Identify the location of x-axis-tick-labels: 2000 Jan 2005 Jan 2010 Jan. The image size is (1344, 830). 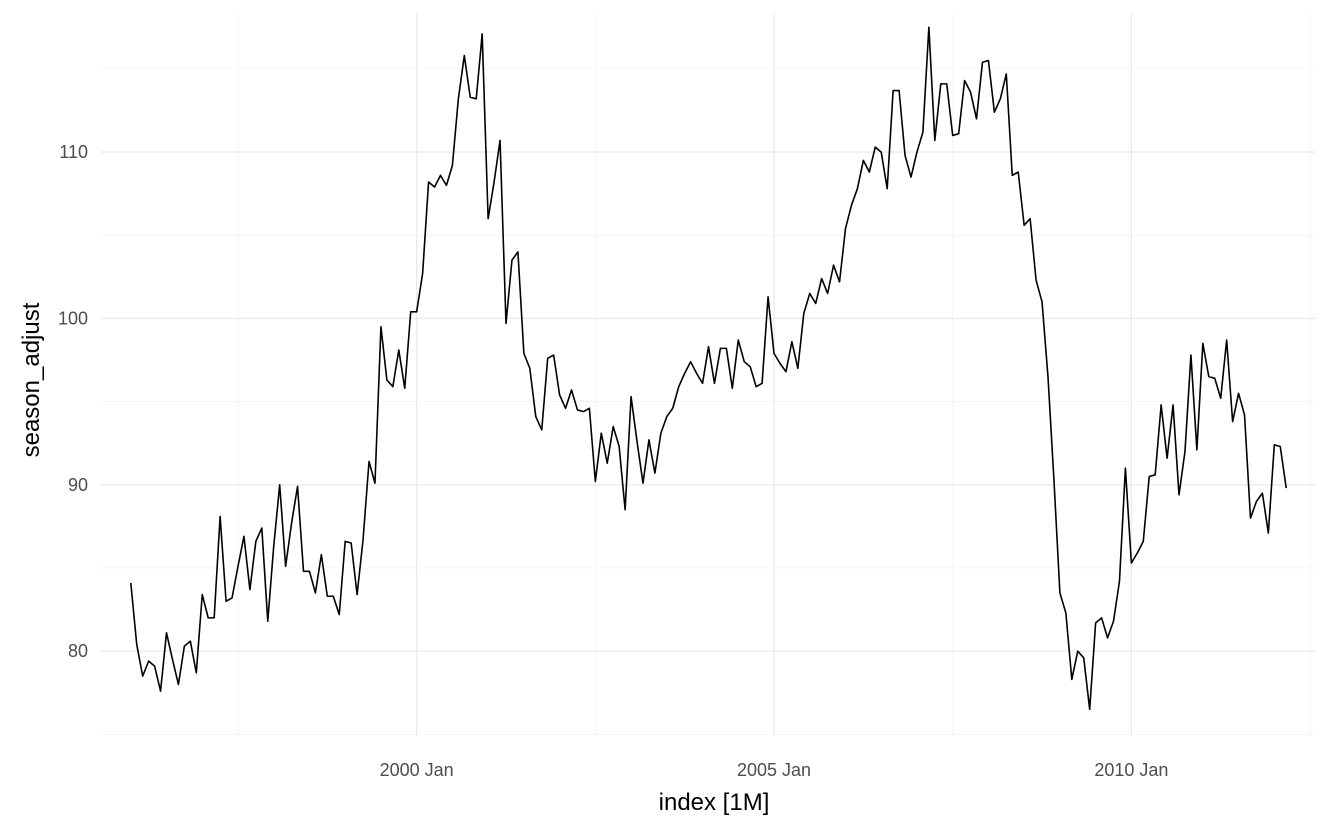
(774, 770).